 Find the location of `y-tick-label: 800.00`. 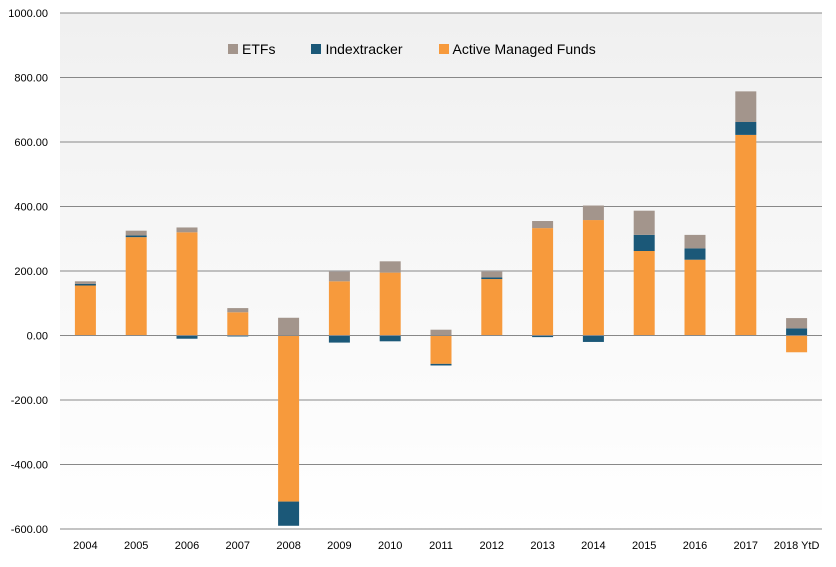

y-tick-label: 800.00 is located at coordinates (31, 79).